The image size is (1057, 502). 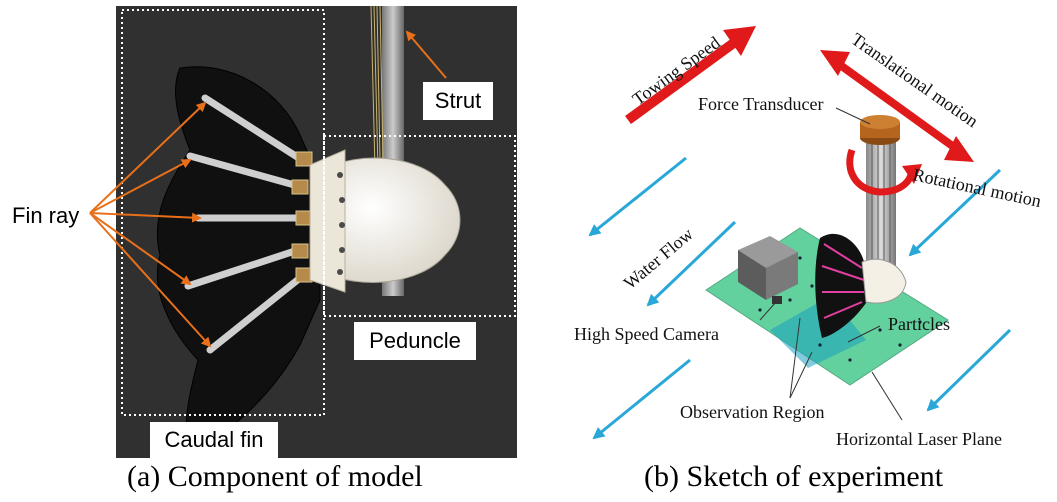 I want to click on particles-leader, so click(x=864, y=334).